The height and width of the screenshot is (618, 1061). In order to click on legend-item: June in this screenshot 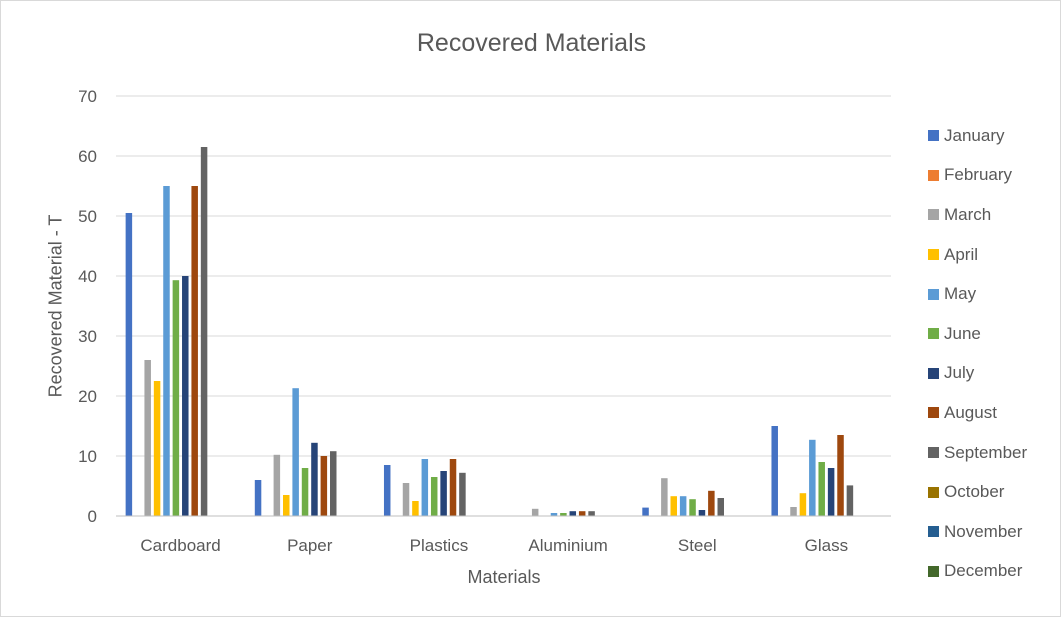, I will do `click(977, 334)`.